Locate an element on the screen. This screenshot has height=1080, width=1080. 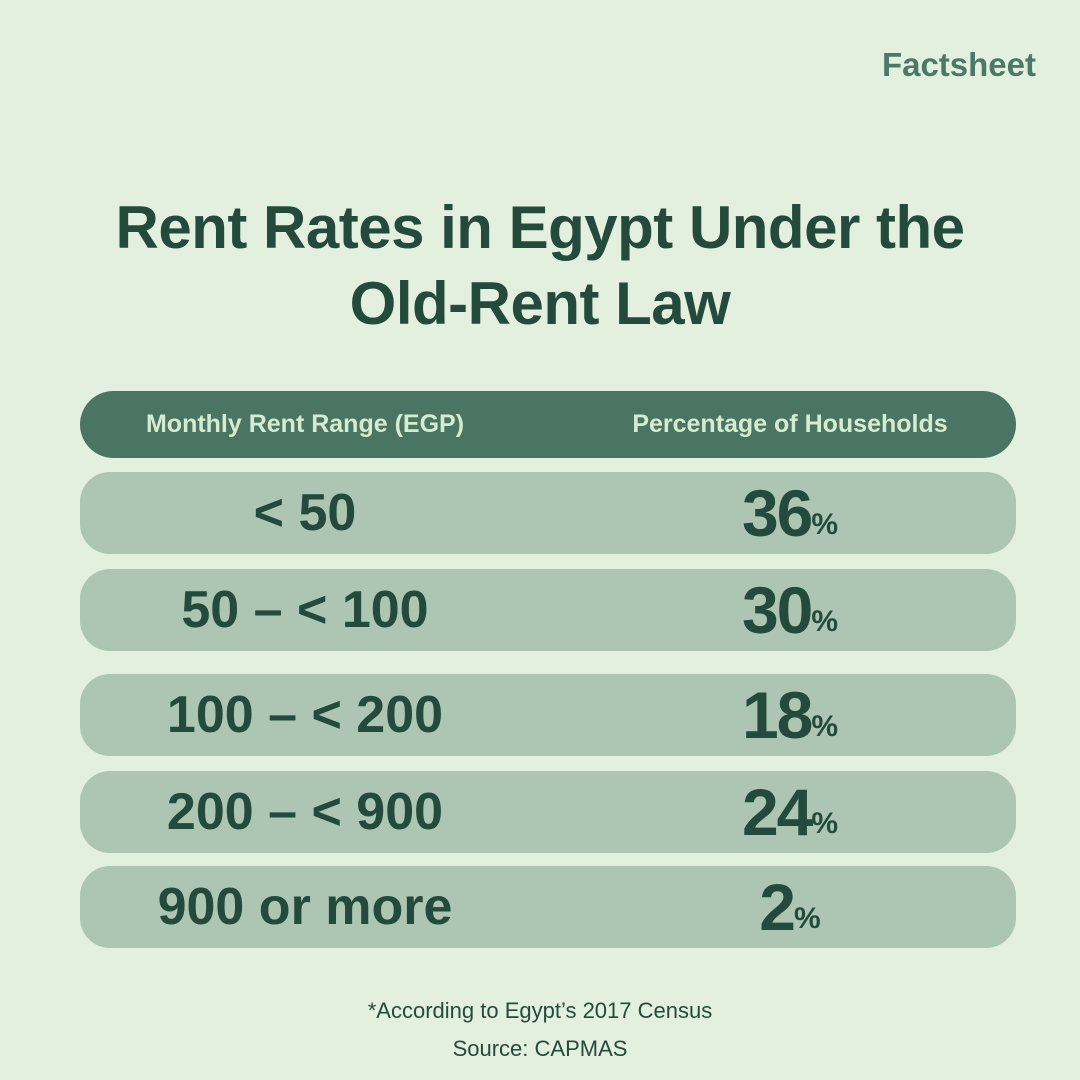
percent-cell: 2% is located at coordinates (790, 907).